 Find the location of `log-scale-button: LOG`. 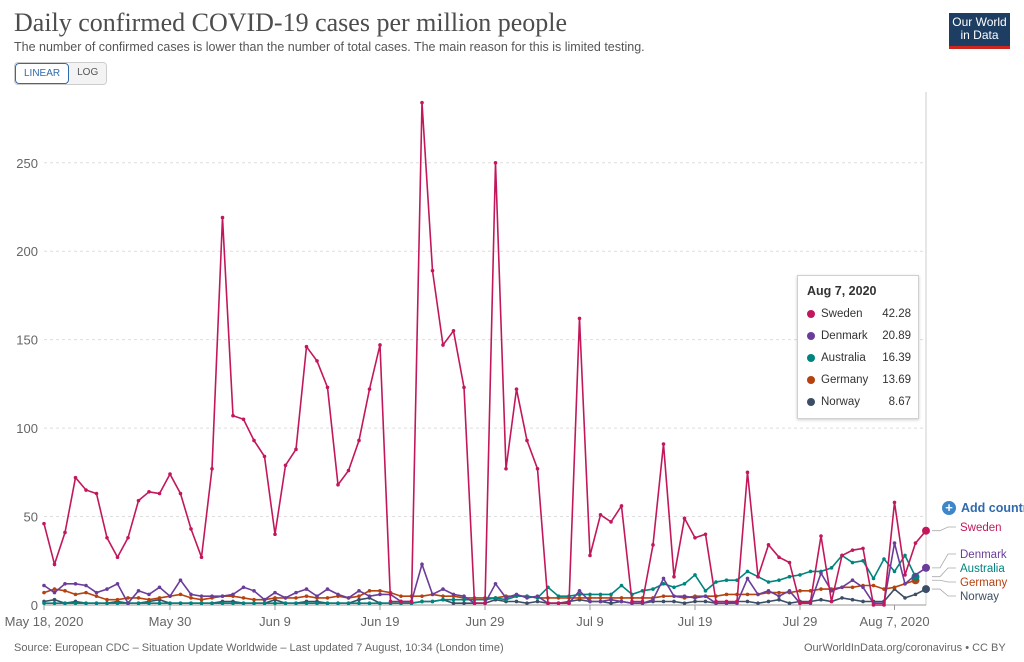

log-scale-button: LOG is located at coordinates (88, 73).